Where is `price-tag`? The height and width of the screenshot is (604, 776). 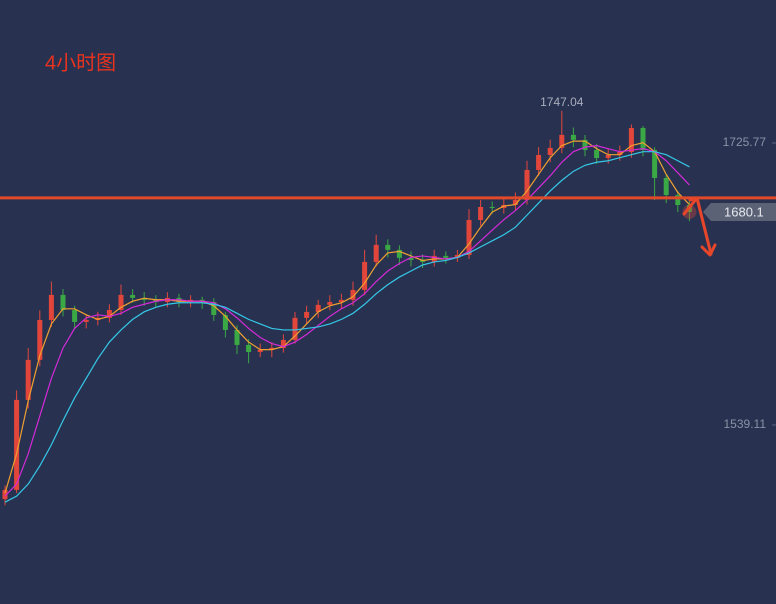 price-tag is located at coordinates (739, 211).